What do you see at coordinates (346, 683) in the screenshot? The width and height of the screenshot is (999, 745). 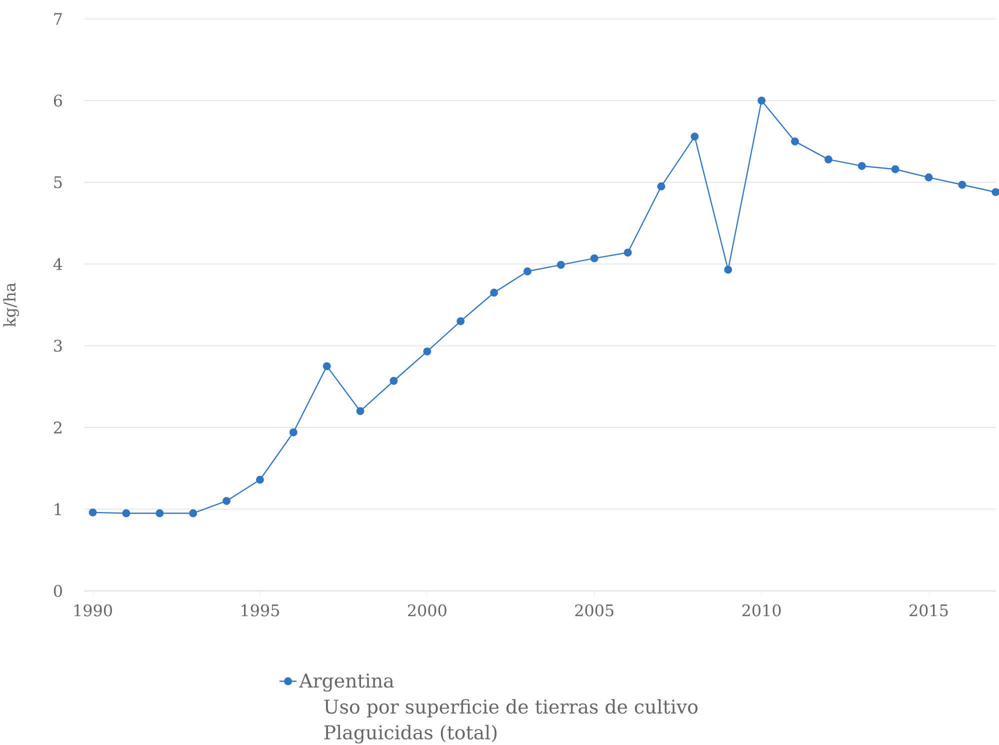 I see `legend-label: Argentina` at bounding box center [346, 683].